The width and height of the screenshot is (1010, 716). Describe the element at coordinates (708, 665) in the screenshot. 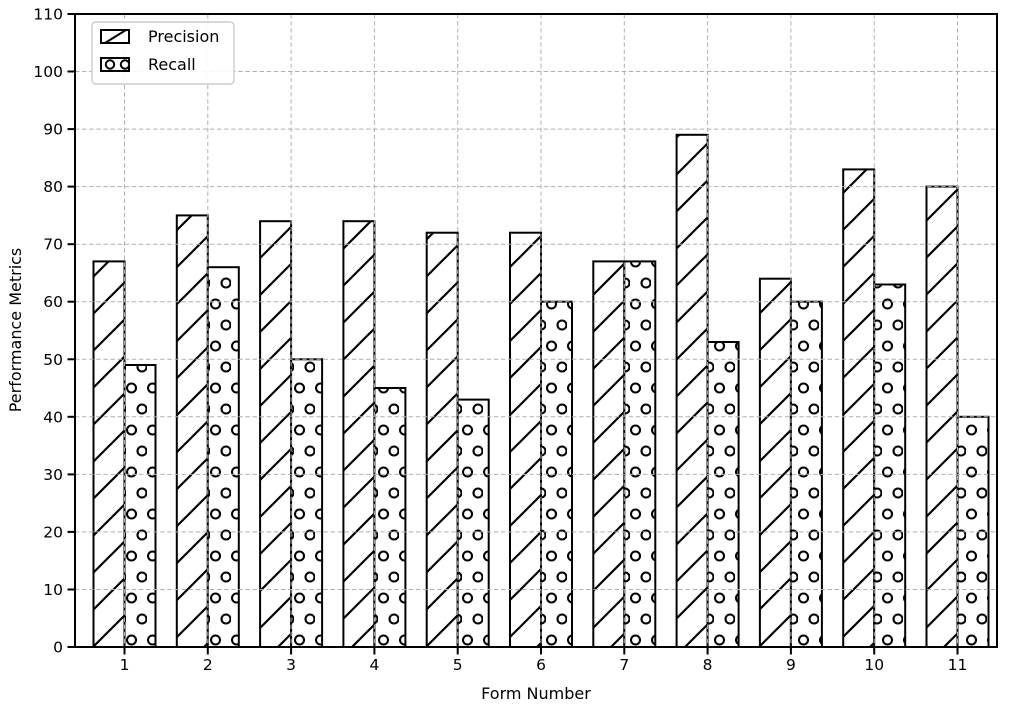

I see `x-tick-label: 8` at that location.